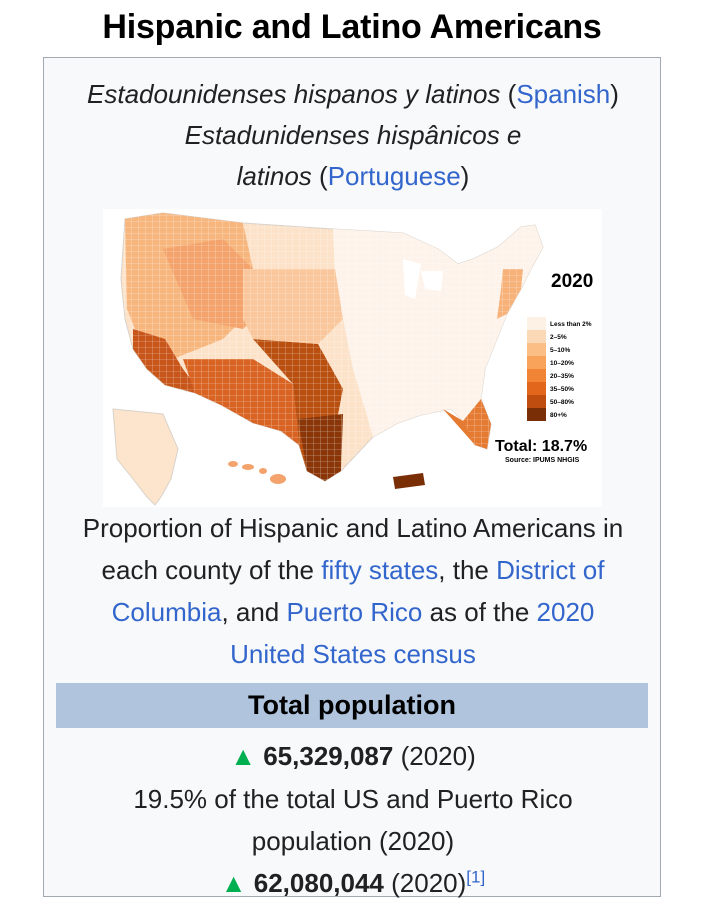 The height and width of the screenshot is (904, 712). I want to click on legend-label: 20–35%, so click(562, 376).